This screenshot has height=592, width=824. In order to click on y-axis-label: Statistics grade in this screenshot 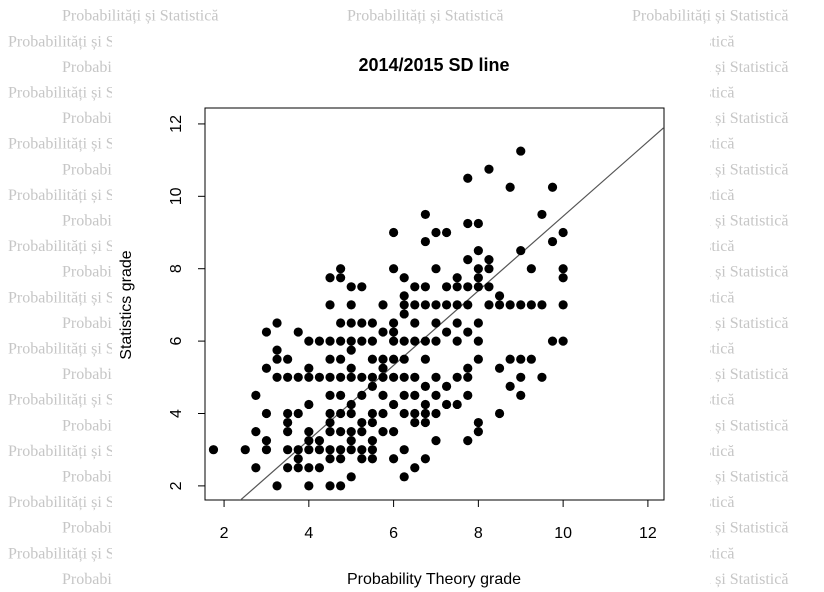, I will do `click(126, 304)`.